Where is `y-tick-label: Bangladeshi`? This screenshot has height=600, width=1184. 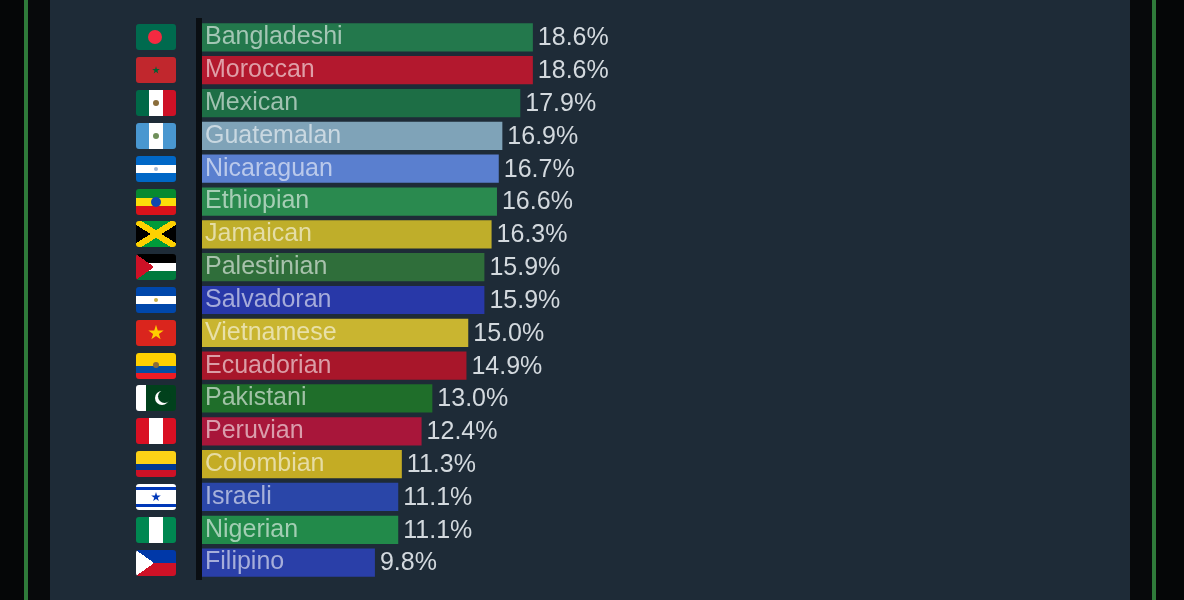
y-tick-label: Bangladeshi is located at coordinates (274, 35).